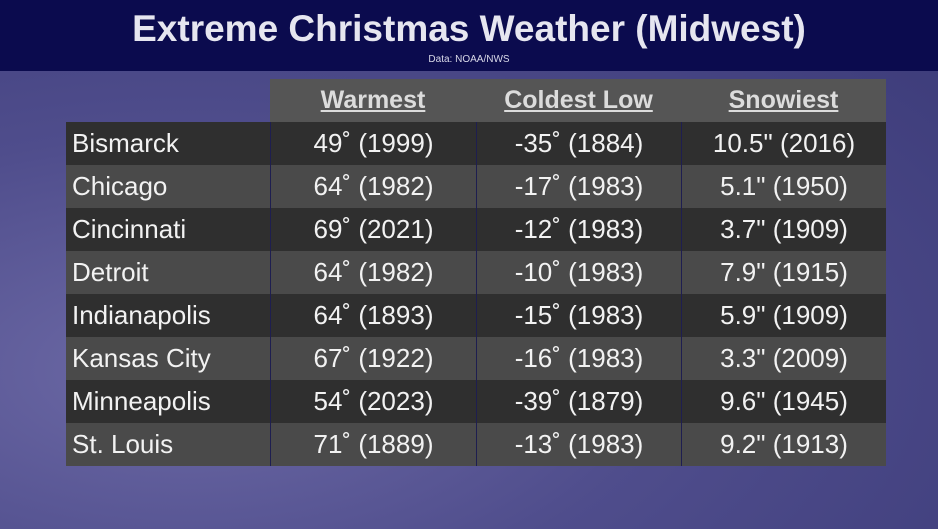  Describe the element at coordinates (469, 59) in the screenshot. I see `subtitle: Data: NOAA/NWS` at that location.